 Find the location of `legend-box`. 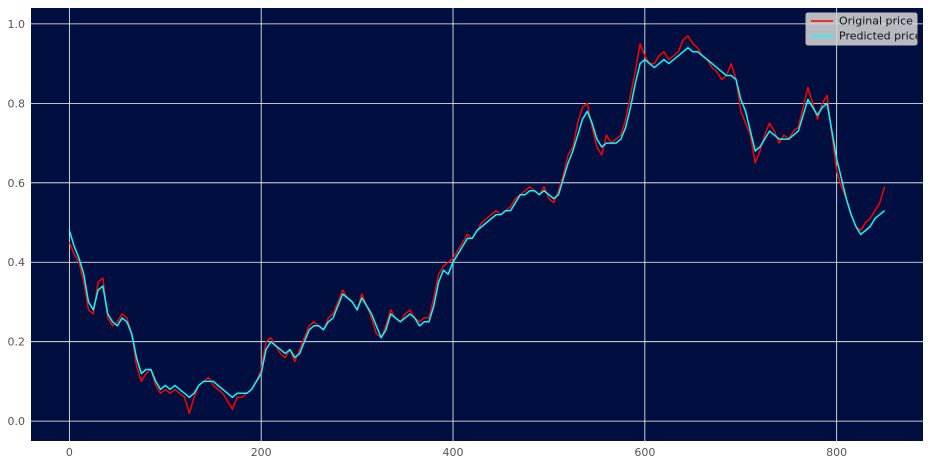

legend-box is located at coordinates (861, 29).